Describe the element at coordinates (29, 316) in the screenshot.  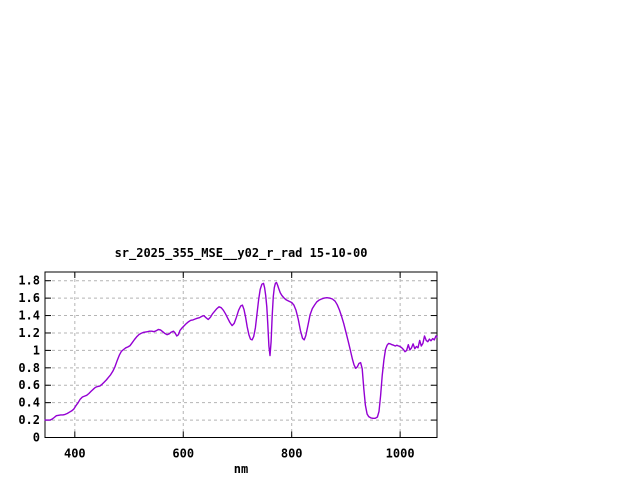
I see `tick-label: 1.4` at that location.